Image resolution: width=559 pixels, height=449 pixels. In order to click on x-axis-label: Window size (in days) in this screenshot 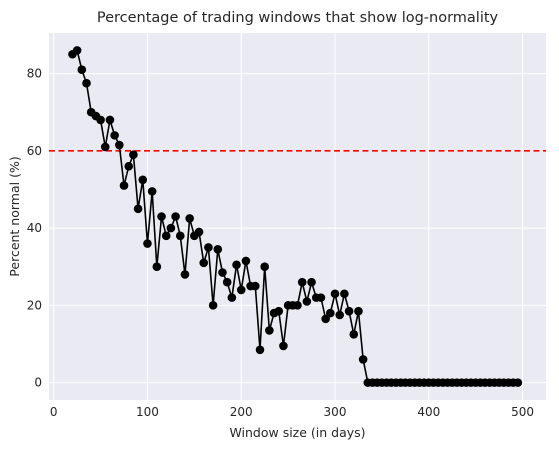, I will do `click(297, 432)`.